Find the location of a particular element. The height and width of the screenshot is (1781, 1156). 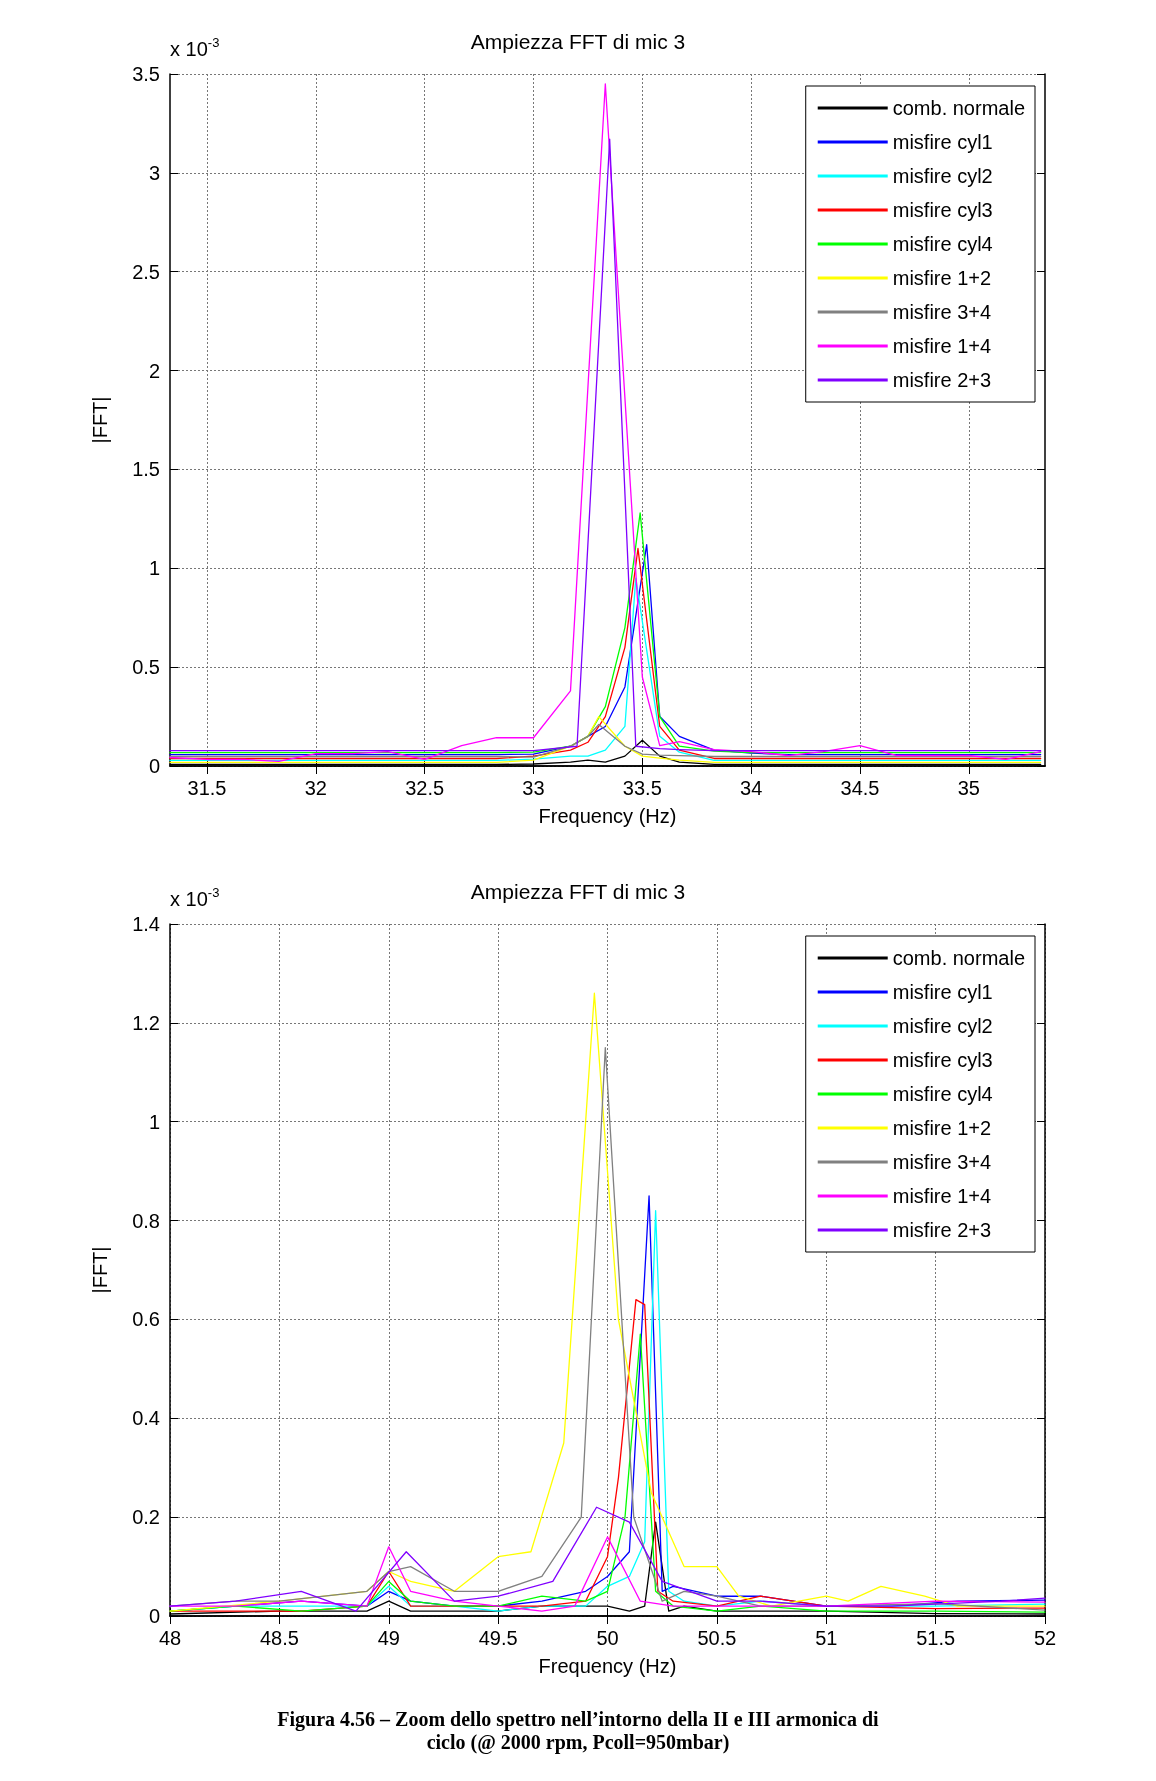

x-tick-label: 34 is located at coordinates (751, 788).